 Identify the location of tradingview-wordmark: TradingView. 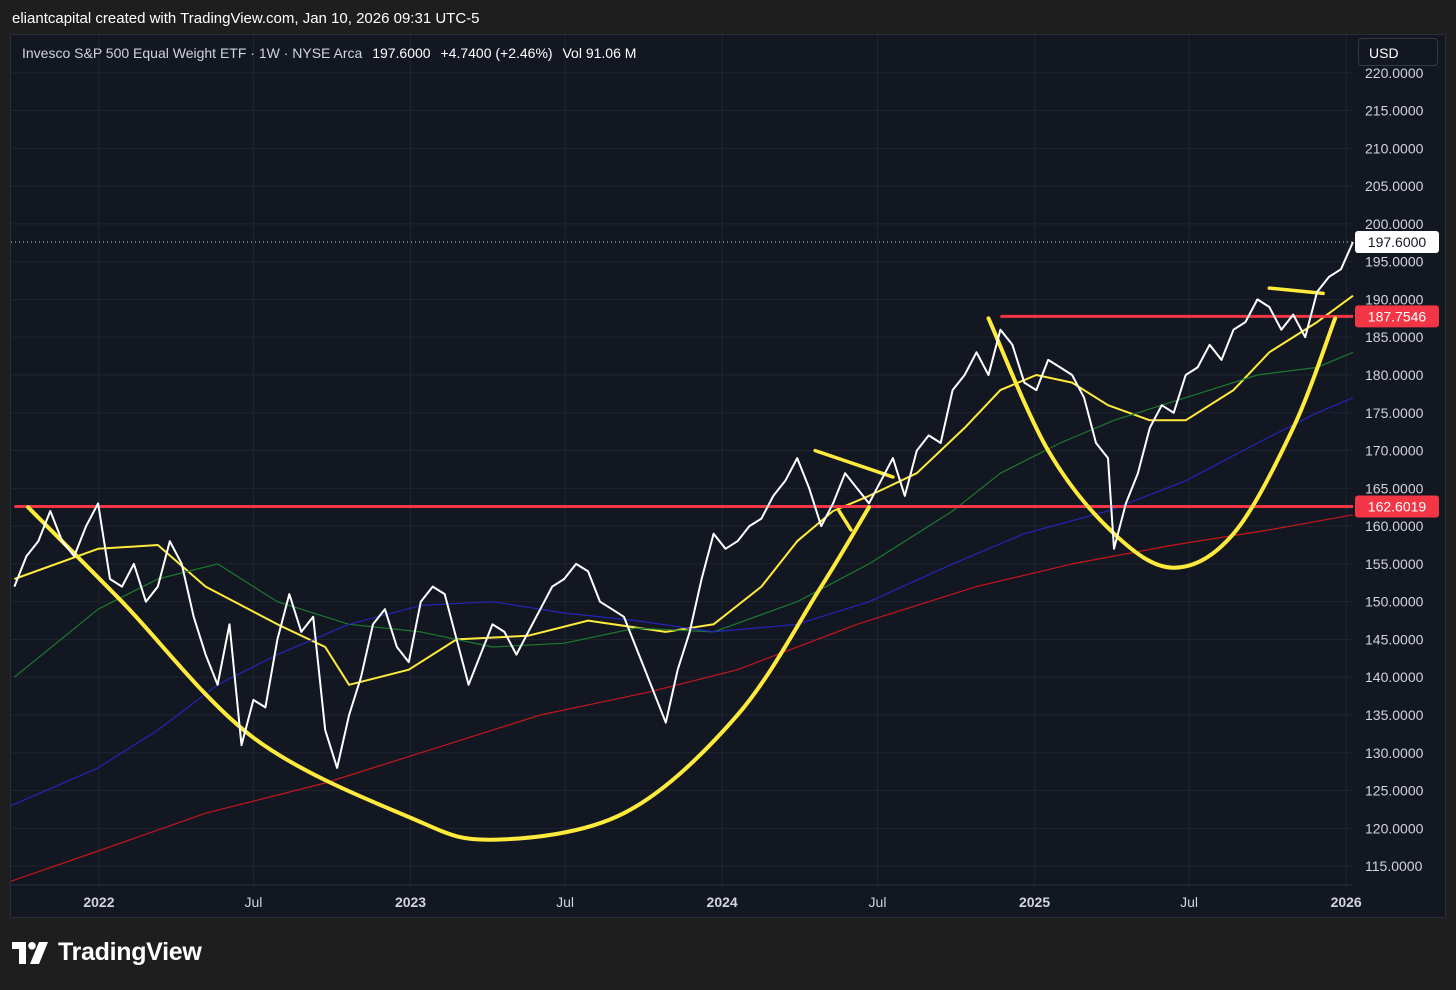
(130, 952).